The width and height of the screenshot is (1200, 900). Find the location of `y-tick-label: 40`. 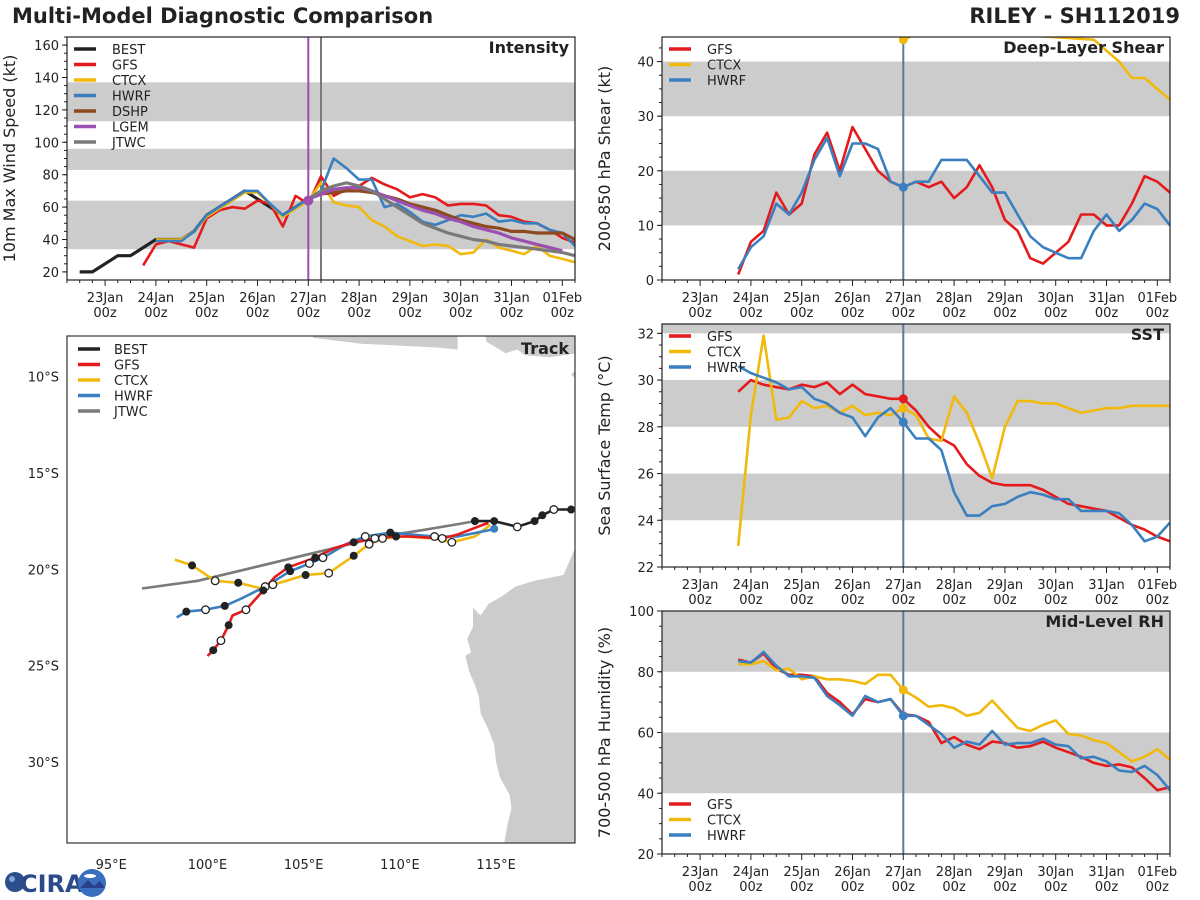

y-tick-label: 40 is located at coordinates (645, 63).